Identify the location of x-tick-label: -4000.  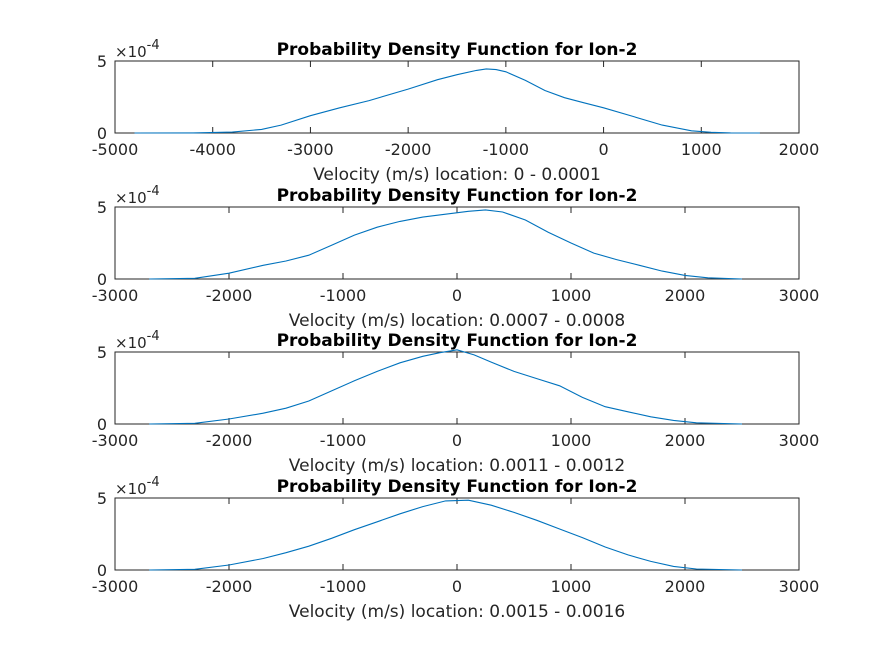
(212, 149).